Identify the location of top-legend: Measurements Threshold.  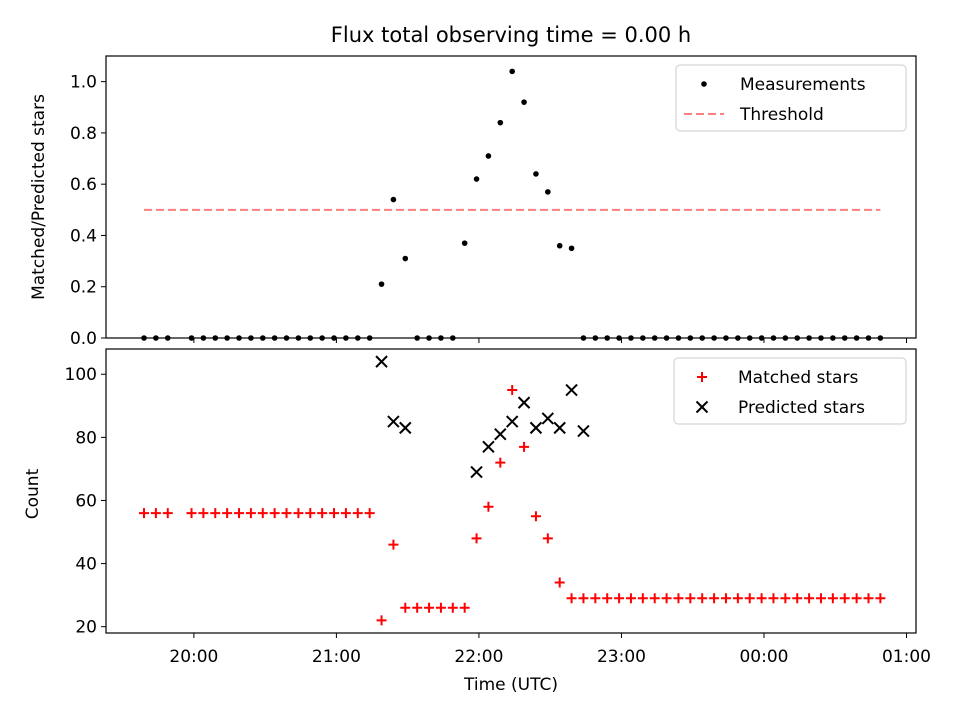
(791, 98).